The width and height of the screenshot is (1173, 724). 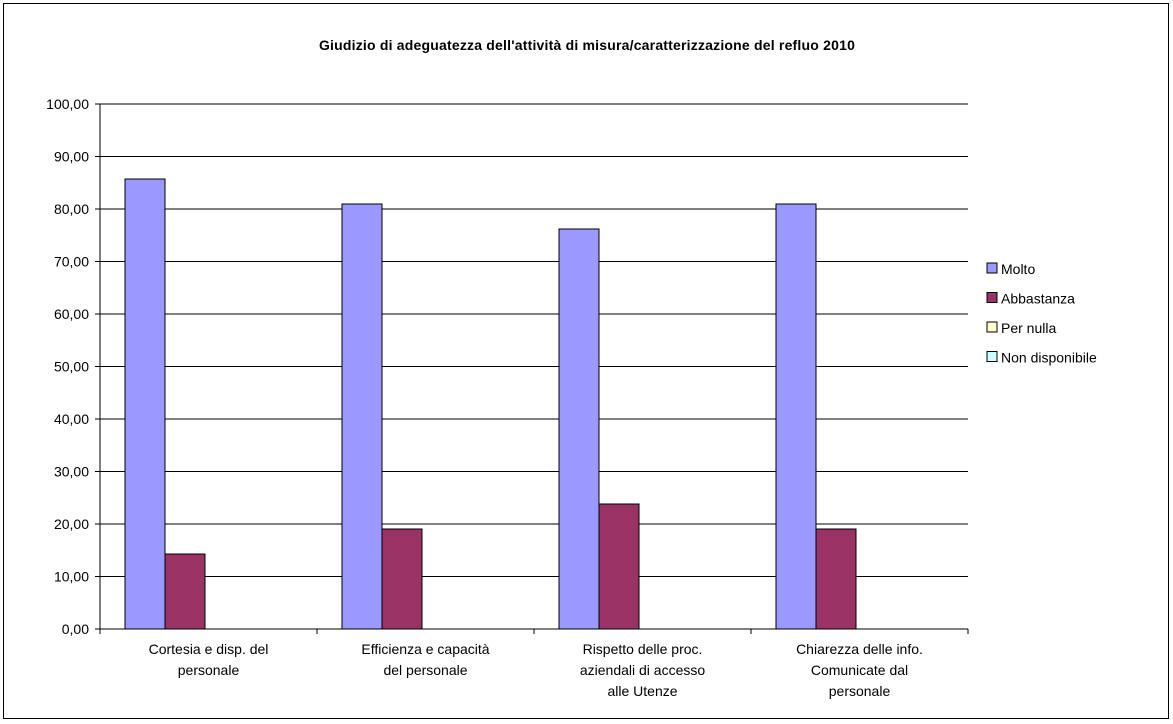 I want to click on y-tick-label: 10,00, so click(x=71, y=577).